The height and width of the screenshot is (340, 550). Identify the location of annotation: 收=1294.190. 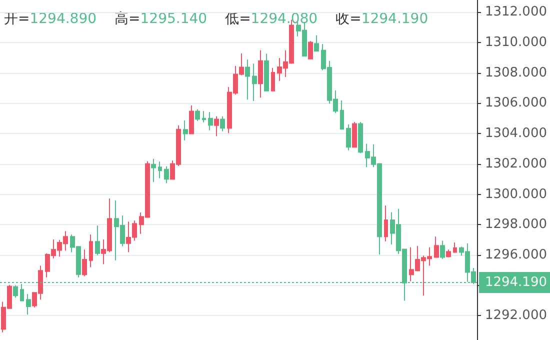
(382, 19).